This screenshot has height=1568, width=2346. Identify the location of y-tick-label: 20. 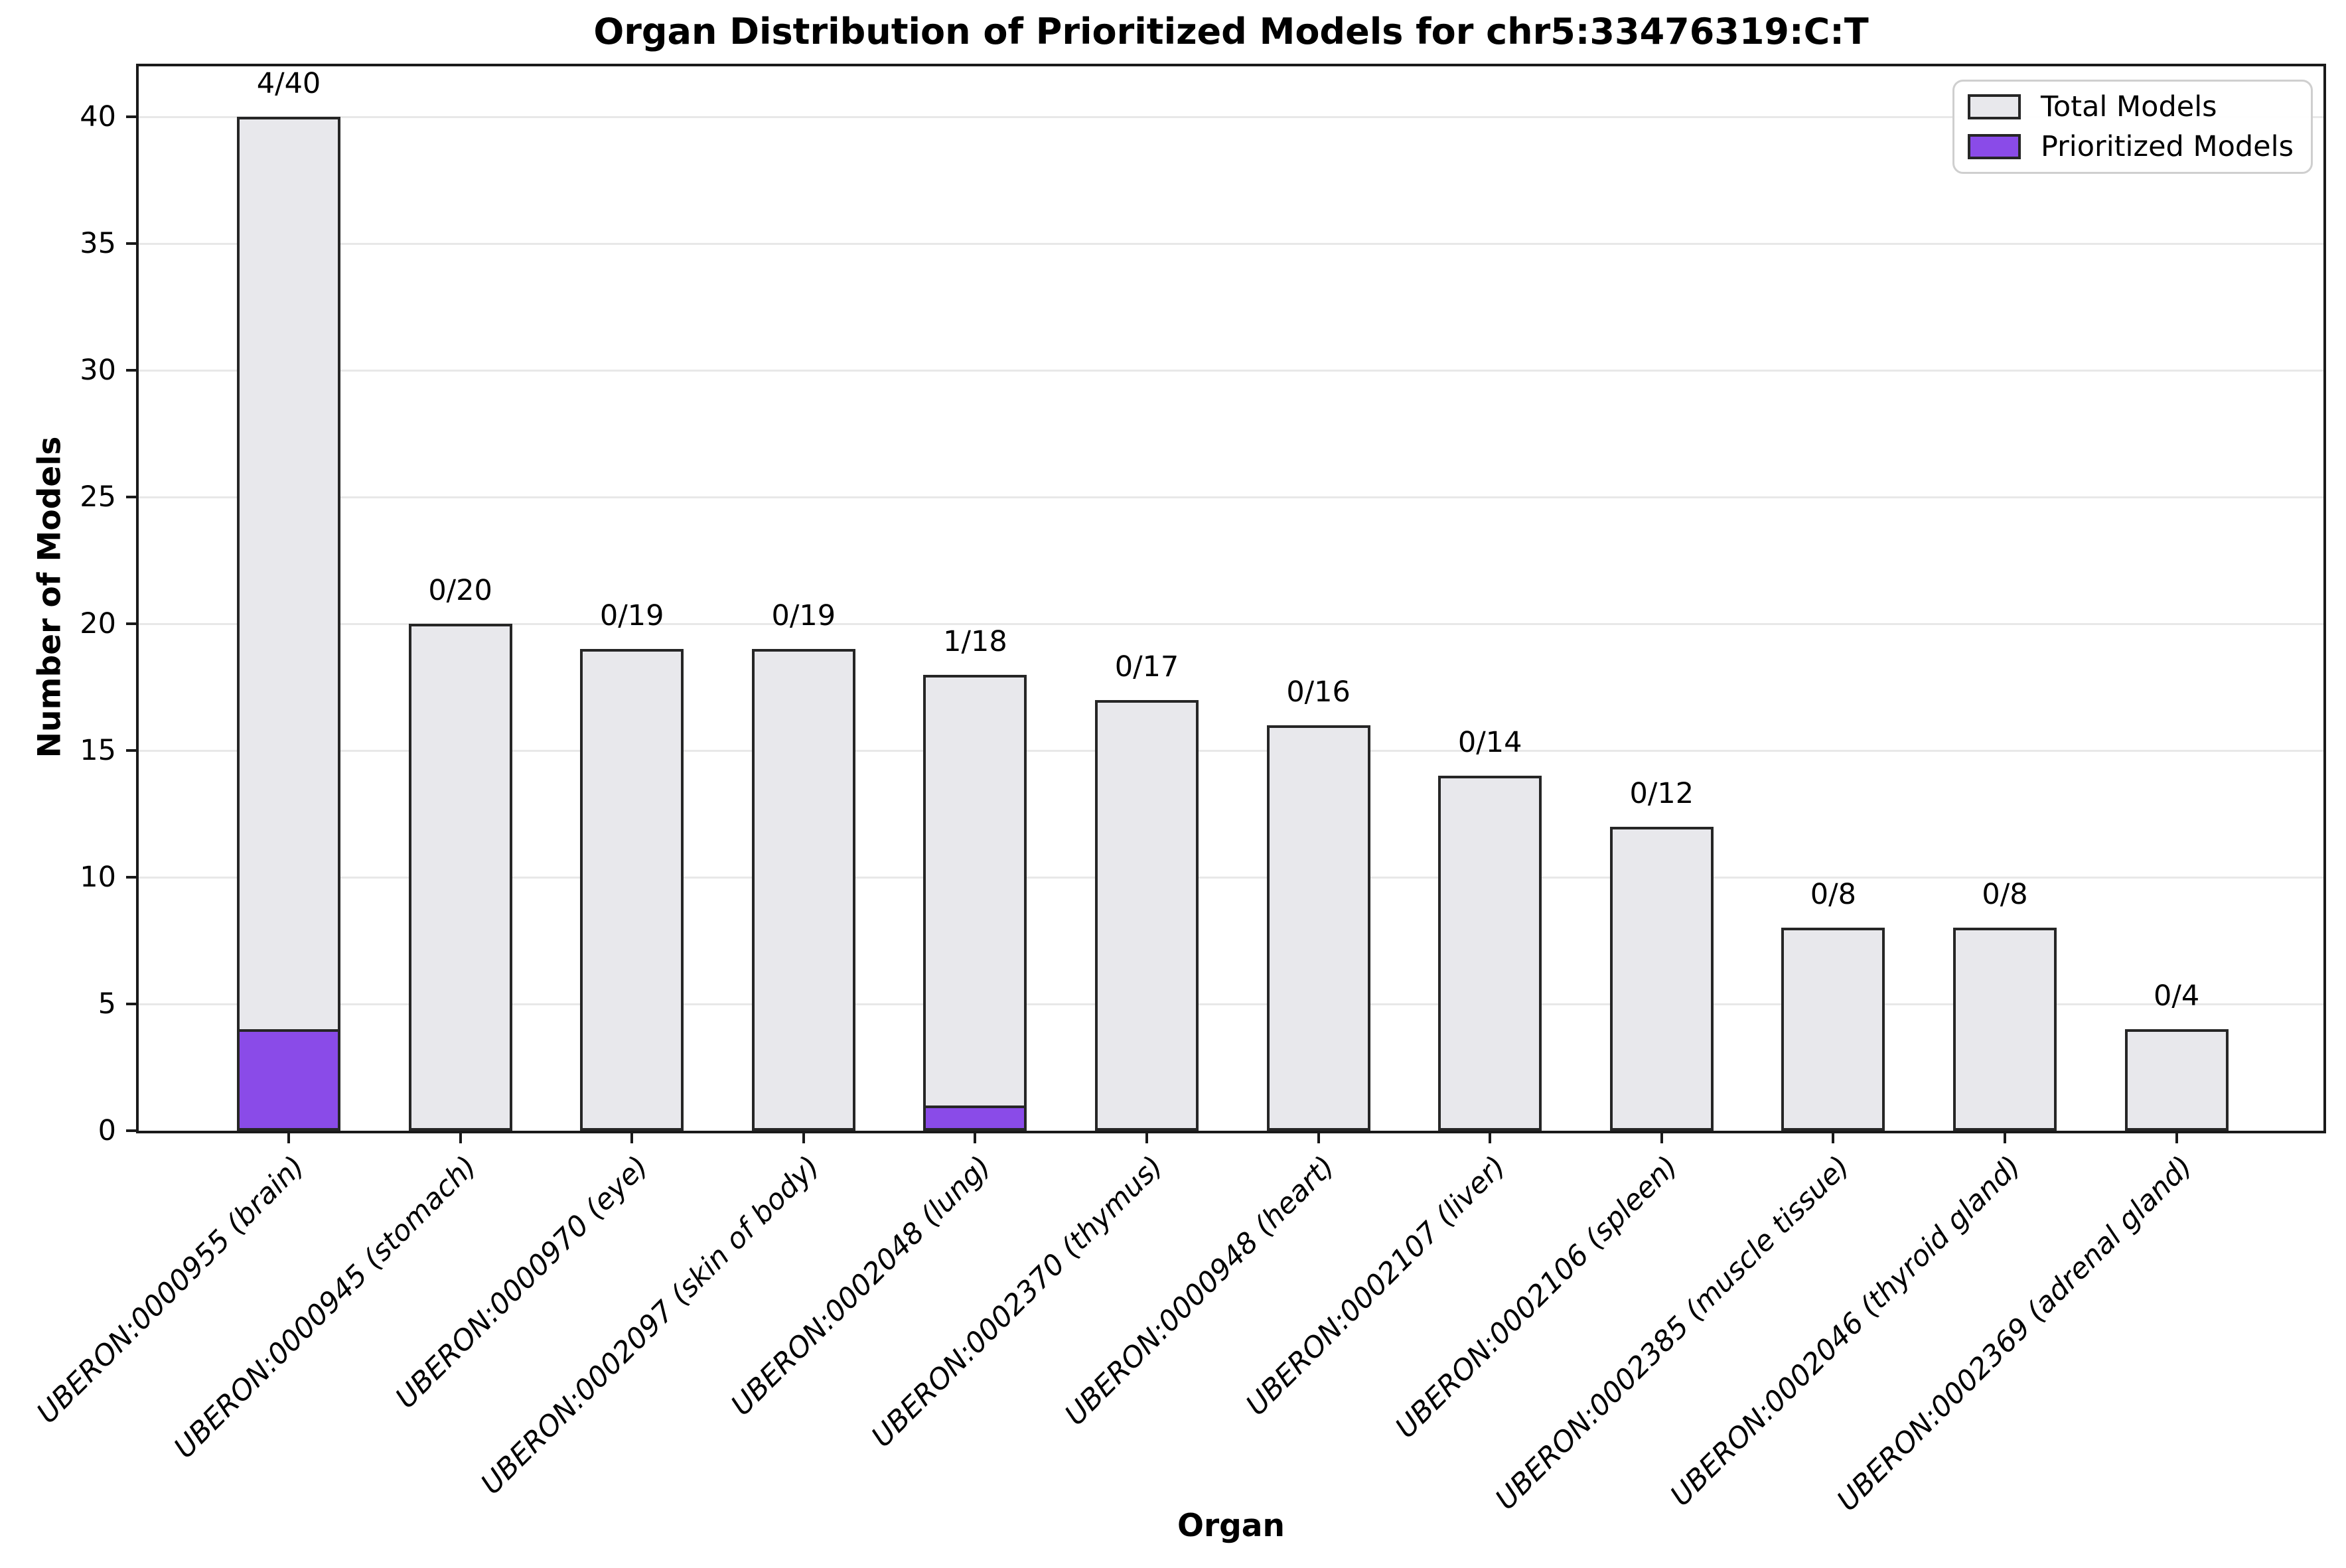
(98, 624).